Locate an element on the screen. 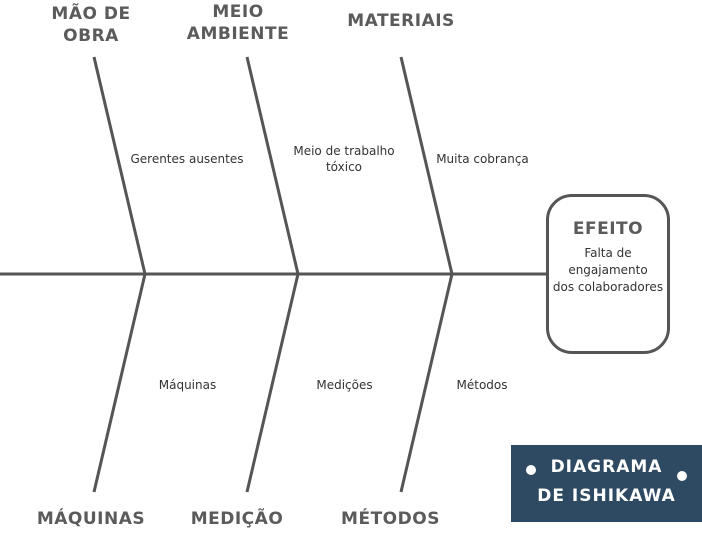 The image size is (702, 534). bone-maquinas is located at coordinates (119, 383).